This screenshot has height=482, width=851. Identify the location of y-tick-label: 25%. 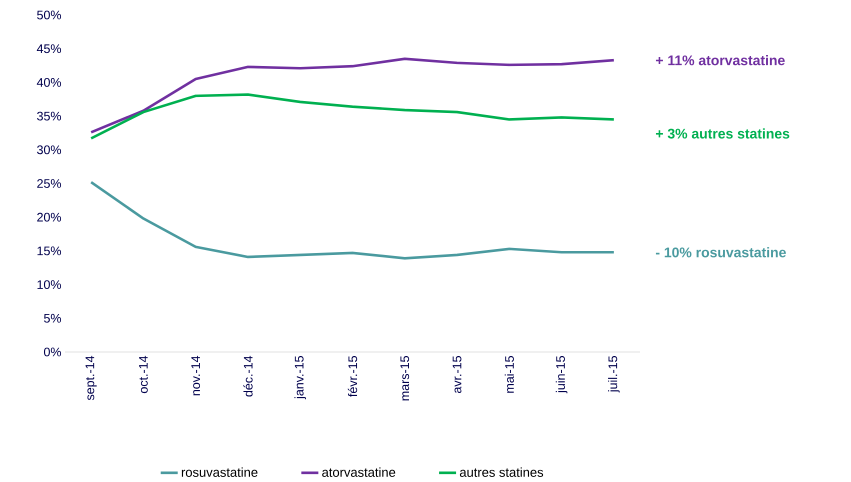
(49, 183).